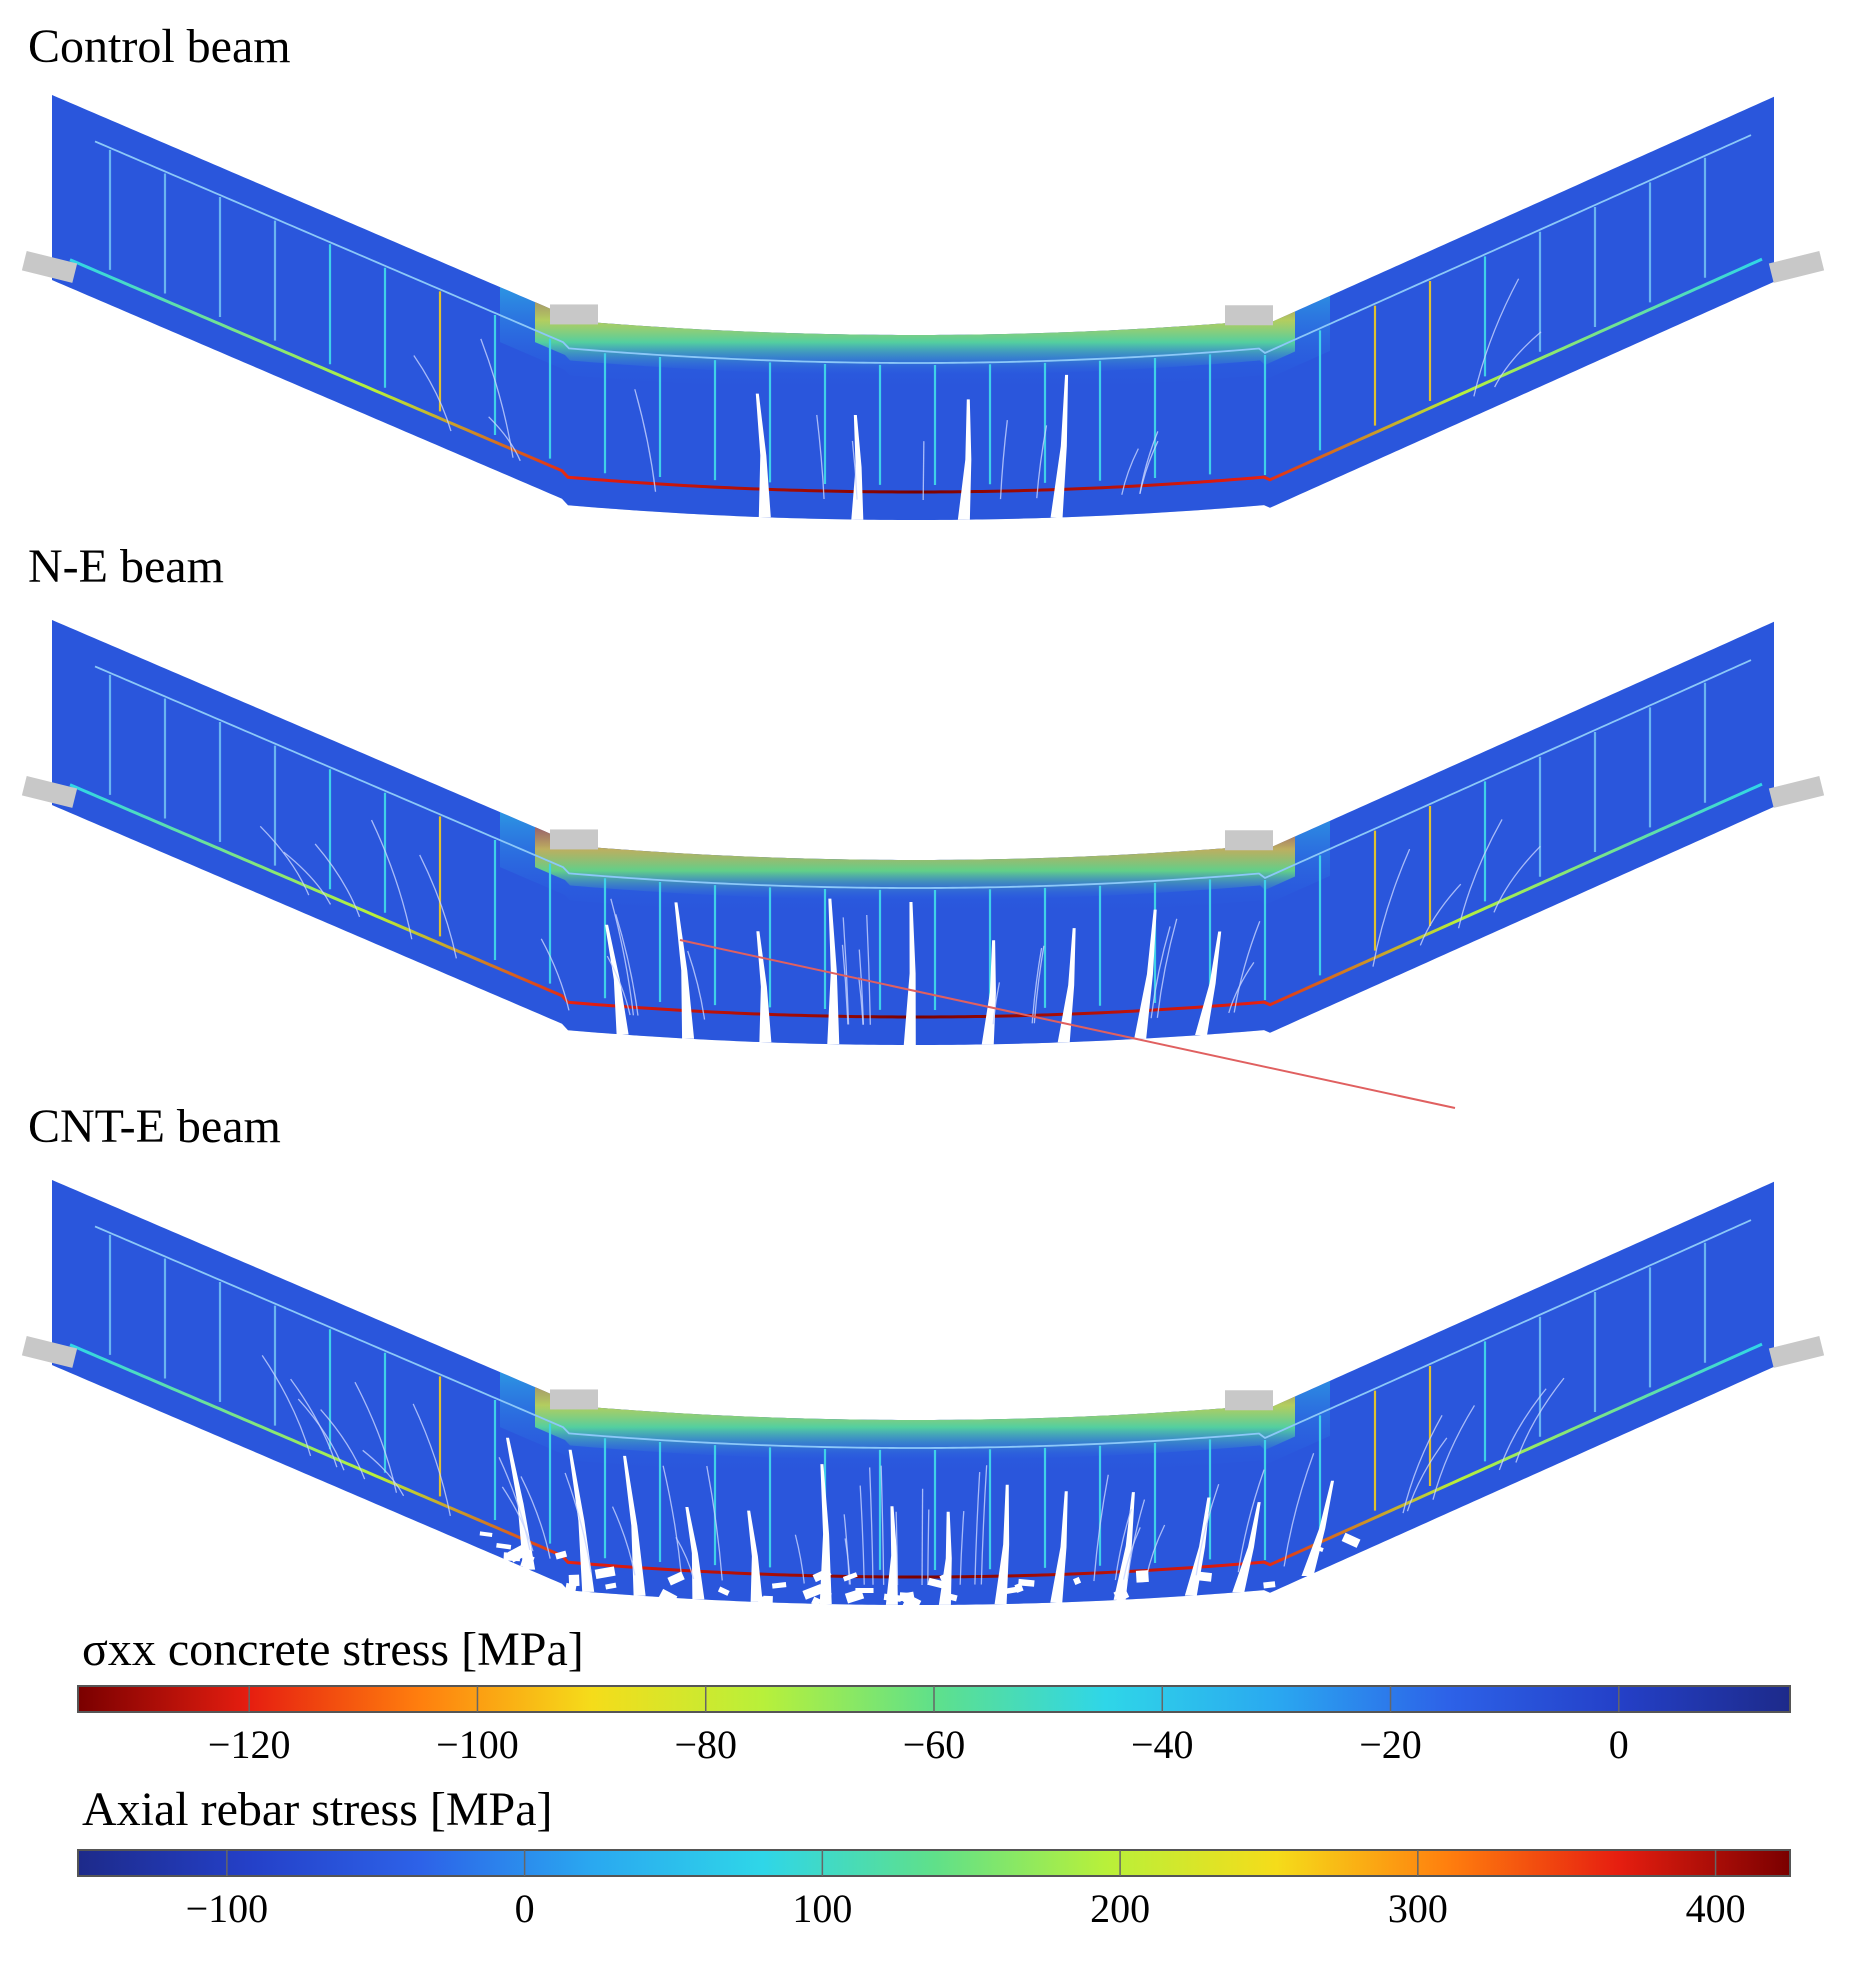  I want to click on leader-line, so click(1067, 1024).